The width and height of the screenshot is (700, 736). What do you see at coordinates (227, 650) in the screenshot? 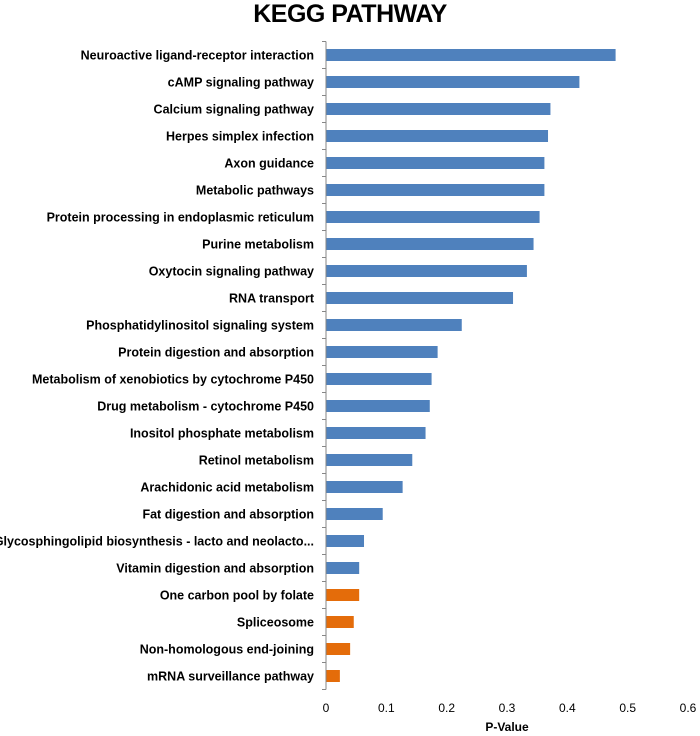
I see `category-label-22: Non-homologous end-joining` at bounding box center [227, 650].